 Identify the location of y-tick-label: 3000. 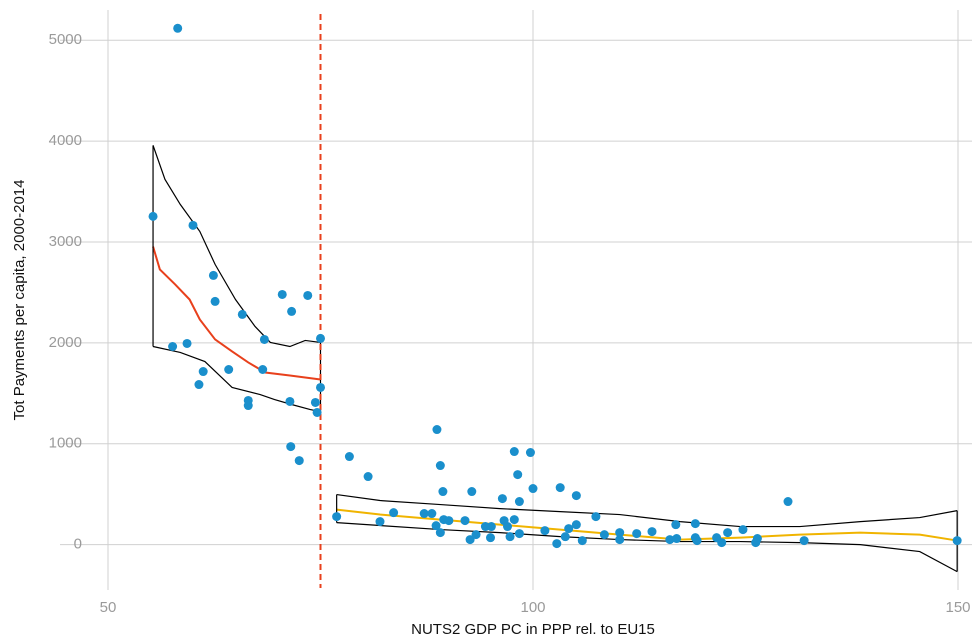
(65, 241).